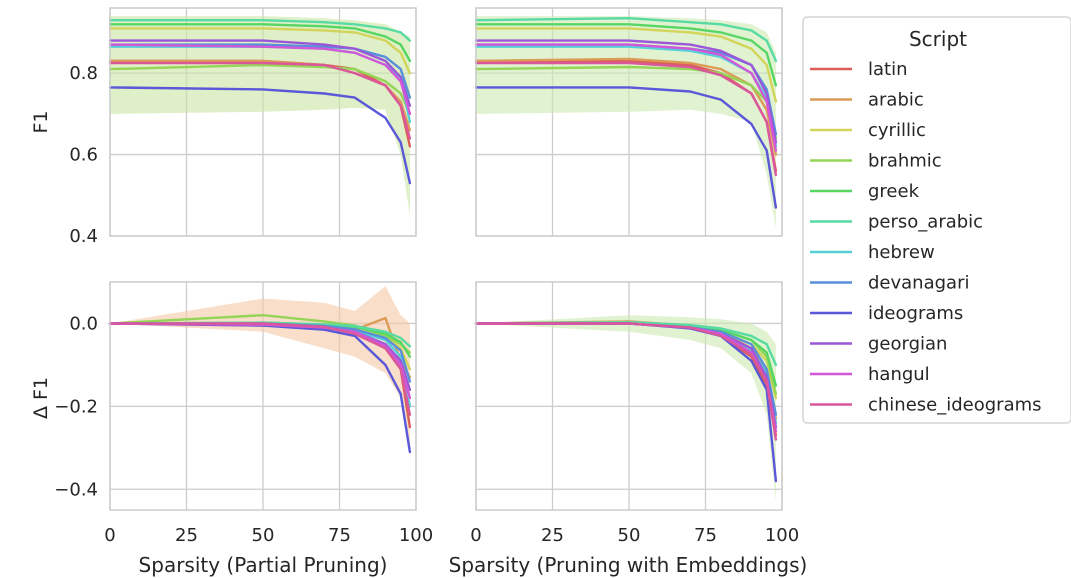 The height and width of the screenshot is (578, 1071). Describe the element at coordinates (894, 191) in the screenshot. I see `legend-label-greek: greek` at that location.